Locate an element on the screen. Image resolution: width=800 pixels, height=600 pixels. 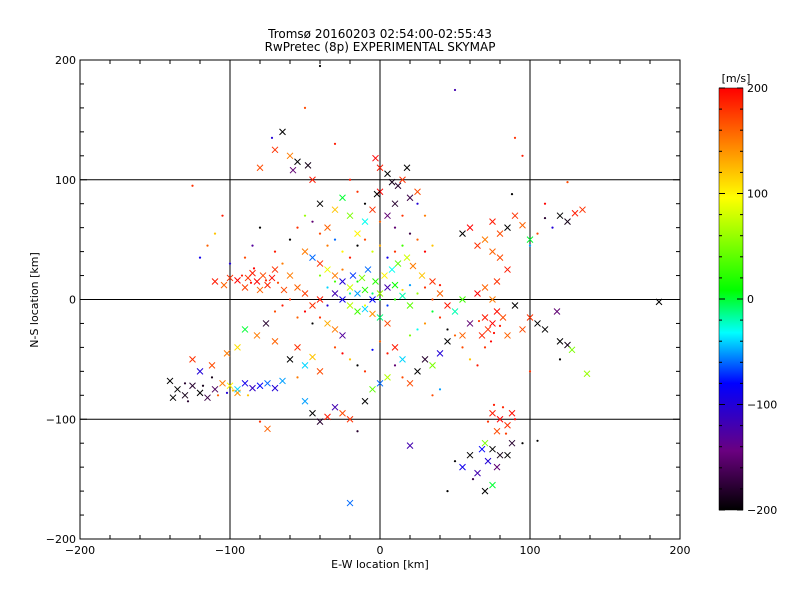
colorbar-tick-label: 0 is located at coordinates (750, 299).